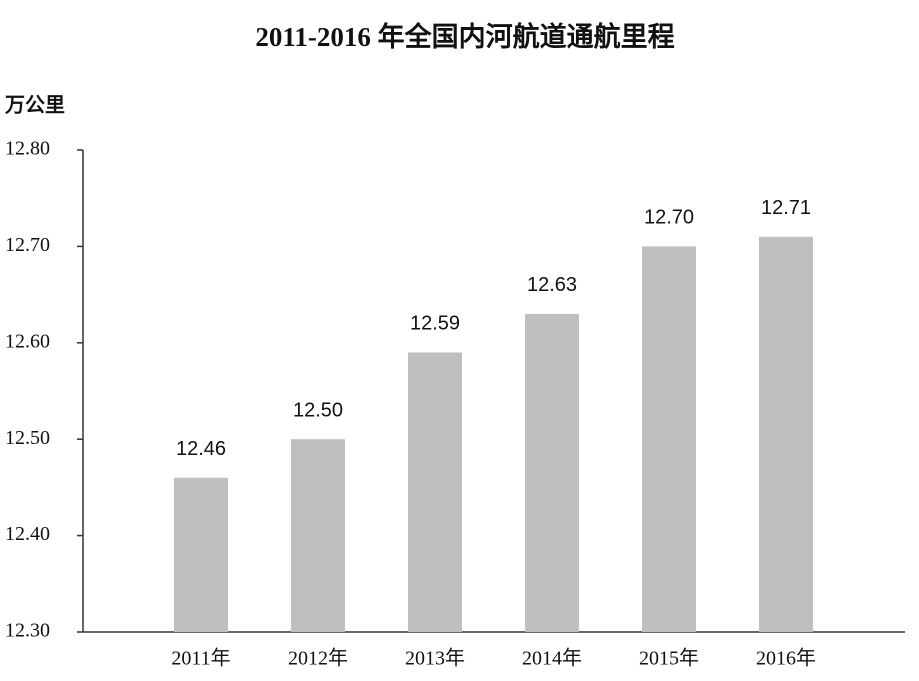 The width and height of the screenshot is (919, 681). What do you see at coordinates (27, 341) in the screenshot?
I see `y-tick-label: 12.60` at bounding box center [27, 341].